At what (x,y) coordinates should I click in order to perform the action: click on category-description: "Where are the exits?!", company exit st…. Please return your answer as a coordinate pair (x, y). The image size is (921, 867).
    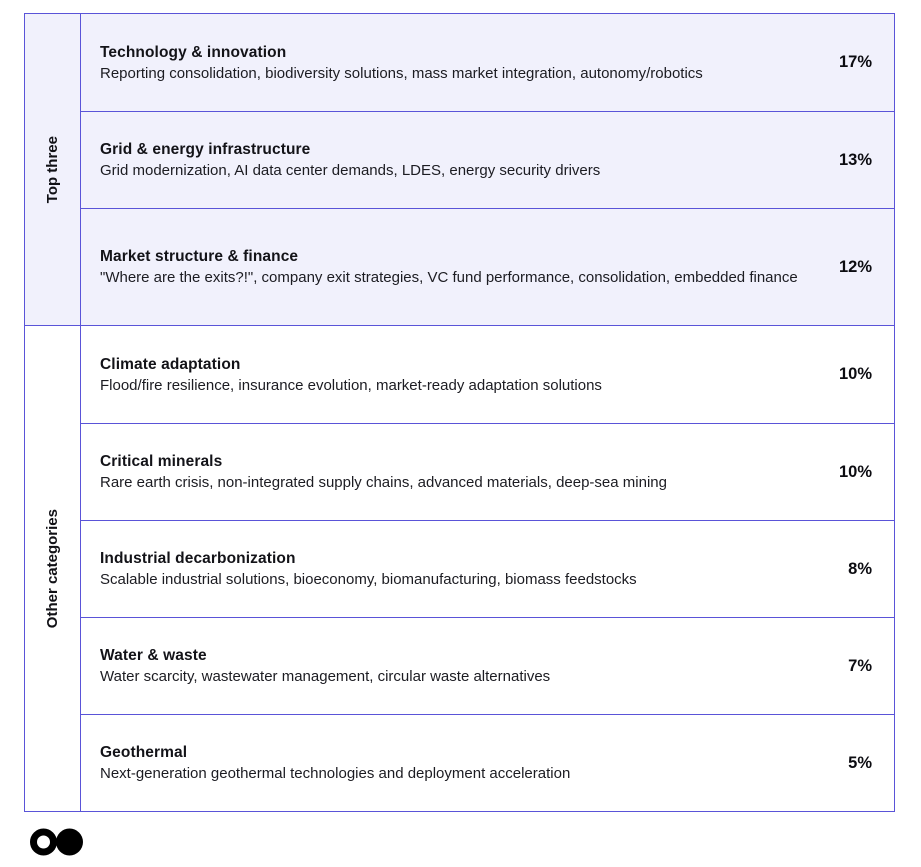
    Looking at the image, I should click on (449, 277).